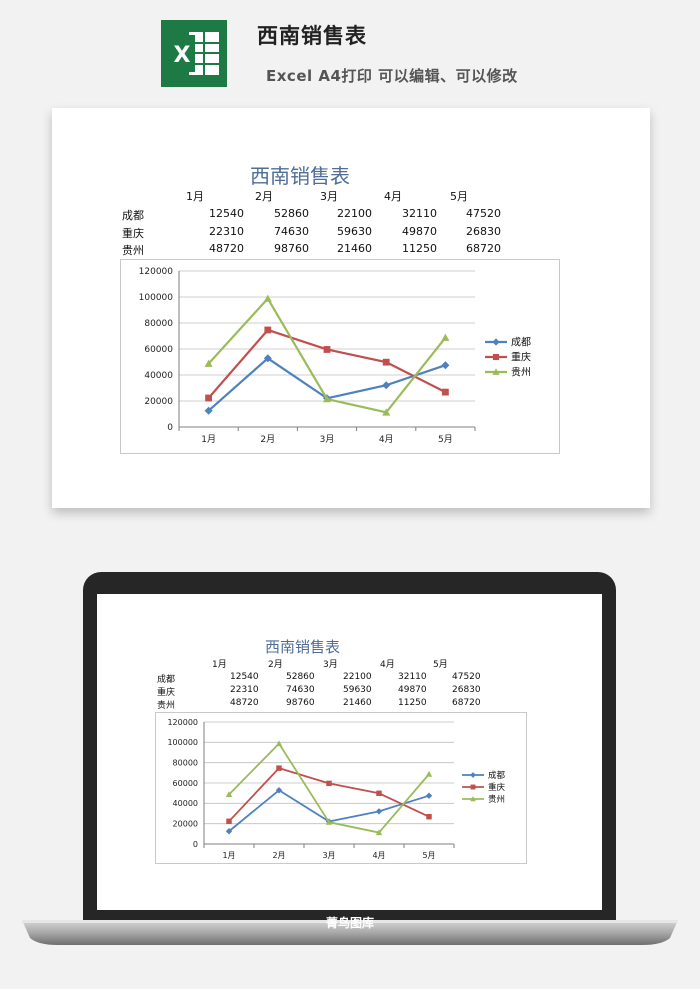 The image size is (700, 989). I want to click on excel-logo-icon: X, so click(194, 53).